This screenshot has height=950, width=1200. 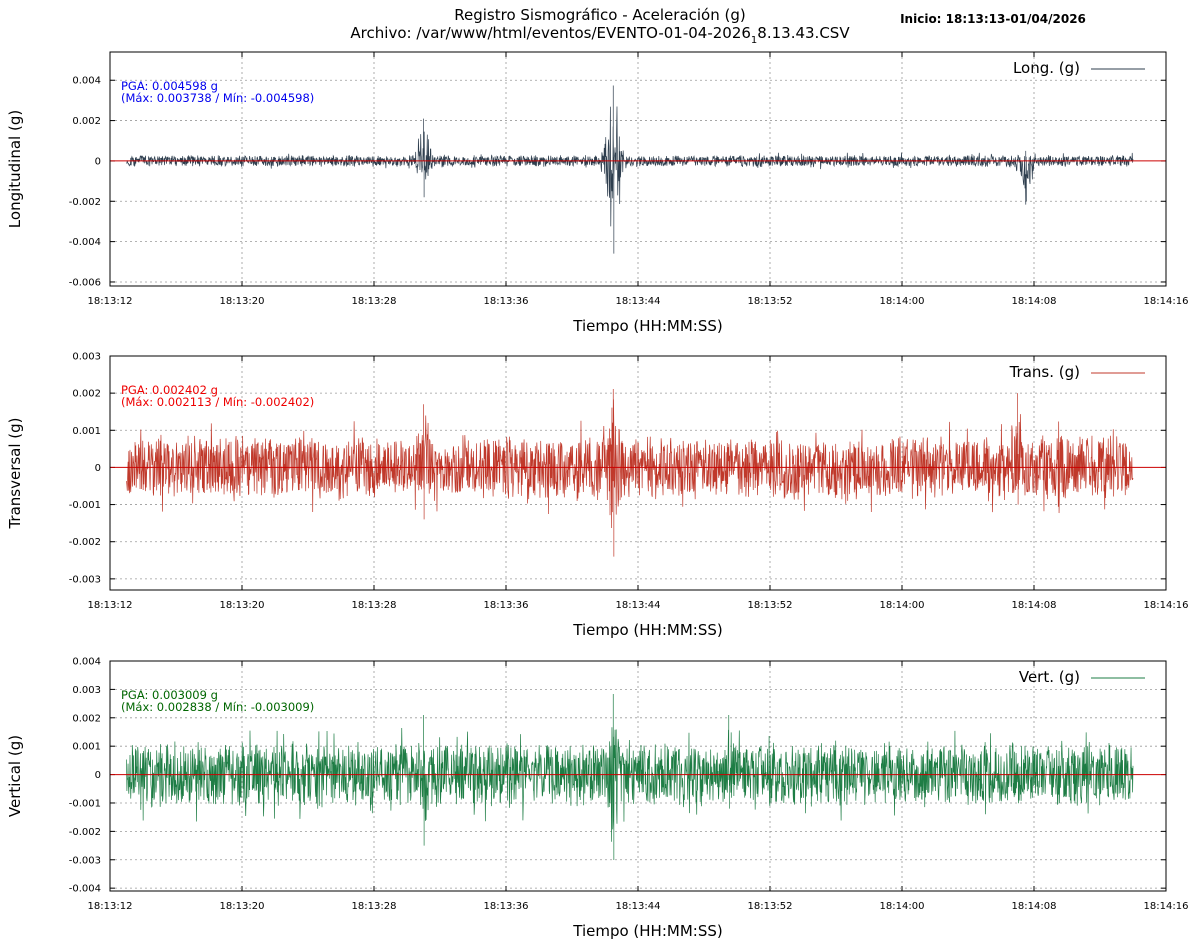 What do you see at coordinates (630, 169) in the screenshot?
I see `signal-trace-long` at bounding box center [630, 169].